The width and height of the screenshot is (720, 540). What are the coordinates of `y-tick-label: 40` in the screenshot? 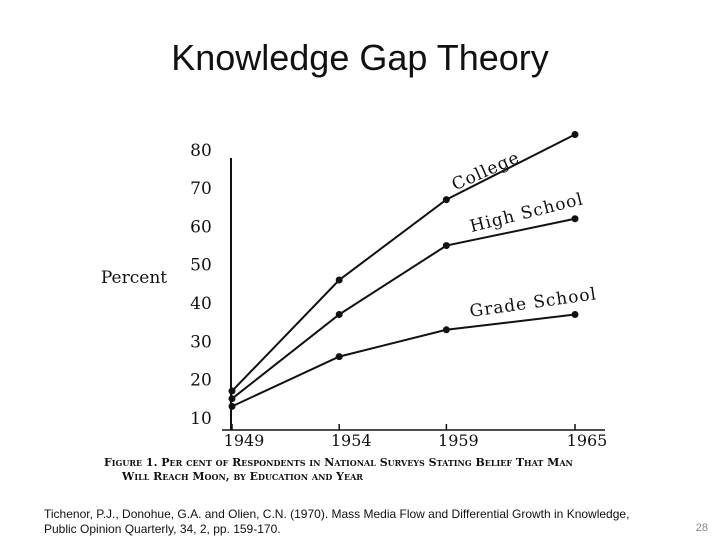 It's located at (201, 304).